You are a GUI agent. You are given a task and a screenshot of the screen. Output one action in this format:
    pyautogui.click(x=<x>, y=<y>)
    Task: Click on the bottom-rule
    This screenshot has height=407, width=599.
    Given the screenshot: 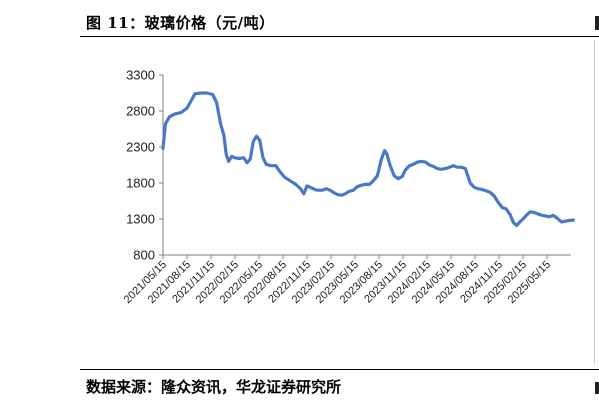 What is the action you would take?
    pyautogui.click(x=339, y=369)
    